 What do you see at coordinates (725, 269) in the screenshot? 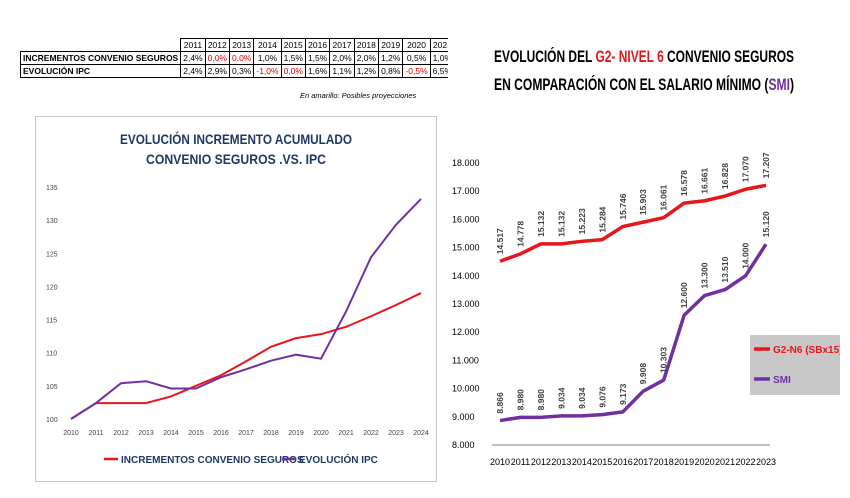
I see `data-label: 13.510` at bounding box center [725, 269].